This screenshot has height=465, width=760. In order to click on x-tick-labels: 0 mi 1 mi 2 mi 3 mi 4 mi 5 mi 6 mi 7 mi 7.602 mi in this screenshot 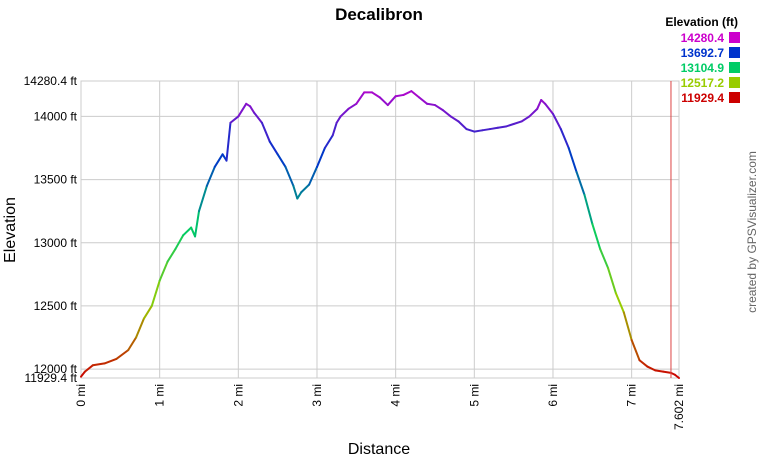, I will do `click(380, 407)`.